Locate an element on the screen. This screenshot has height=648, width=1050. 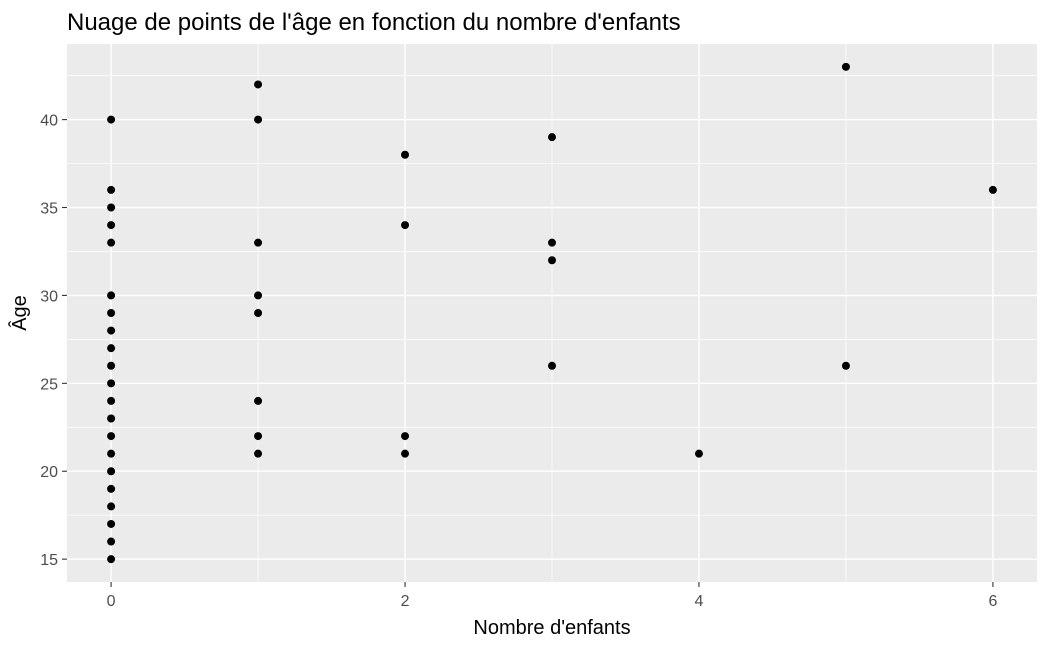
y-tick-label: 30 is located at coordinates (49, 296).